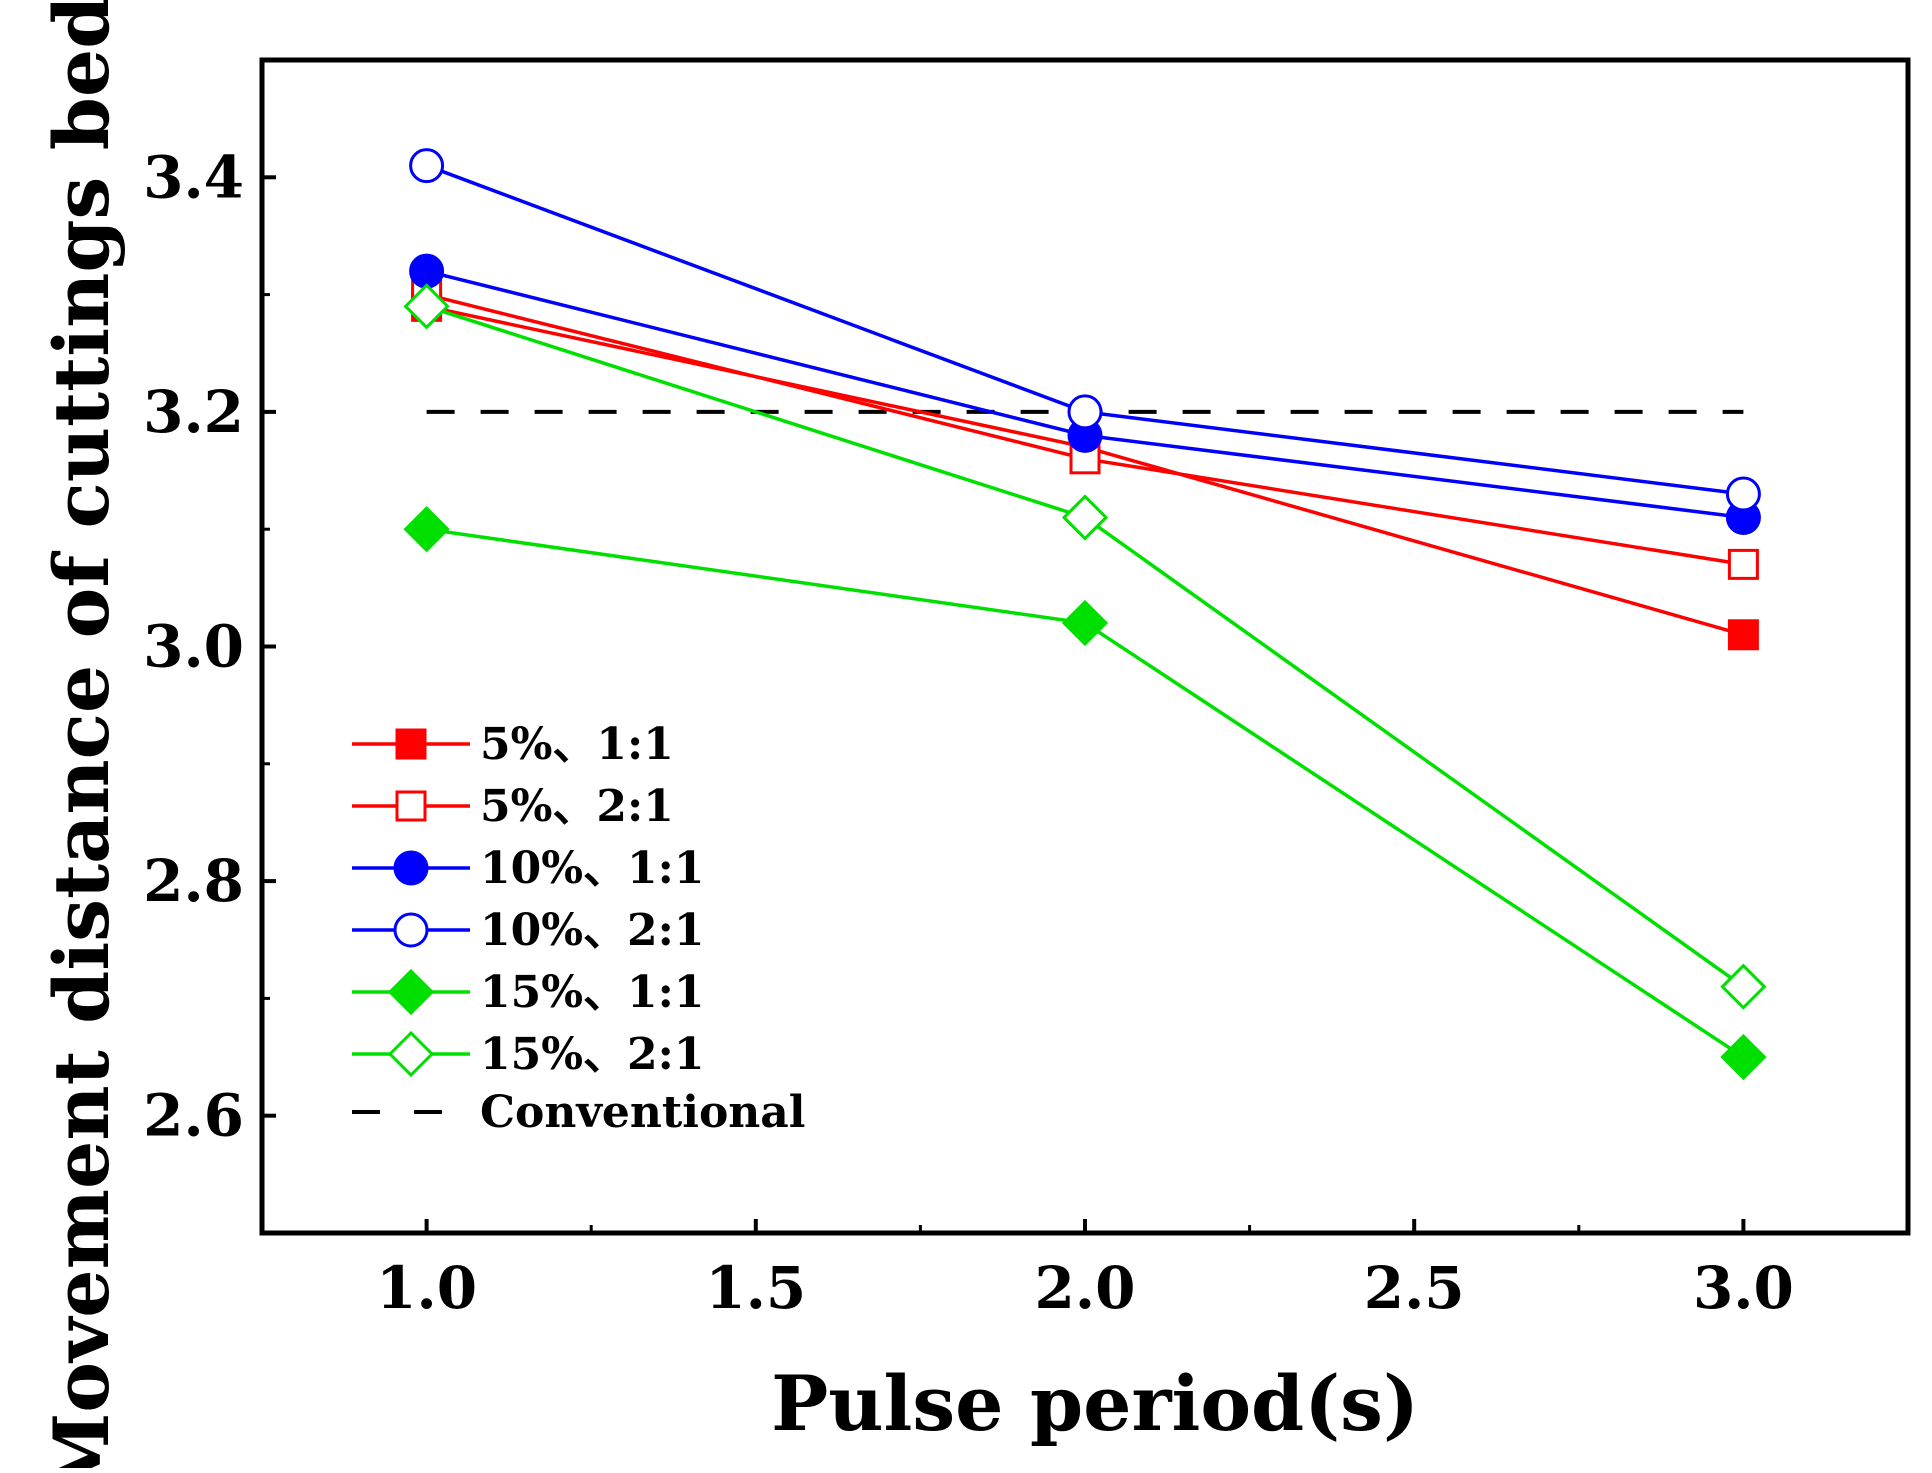  Describe the element at coordinates (755, 1288) in the screenshot. I see `x-tick-label: 1.5` at that location.